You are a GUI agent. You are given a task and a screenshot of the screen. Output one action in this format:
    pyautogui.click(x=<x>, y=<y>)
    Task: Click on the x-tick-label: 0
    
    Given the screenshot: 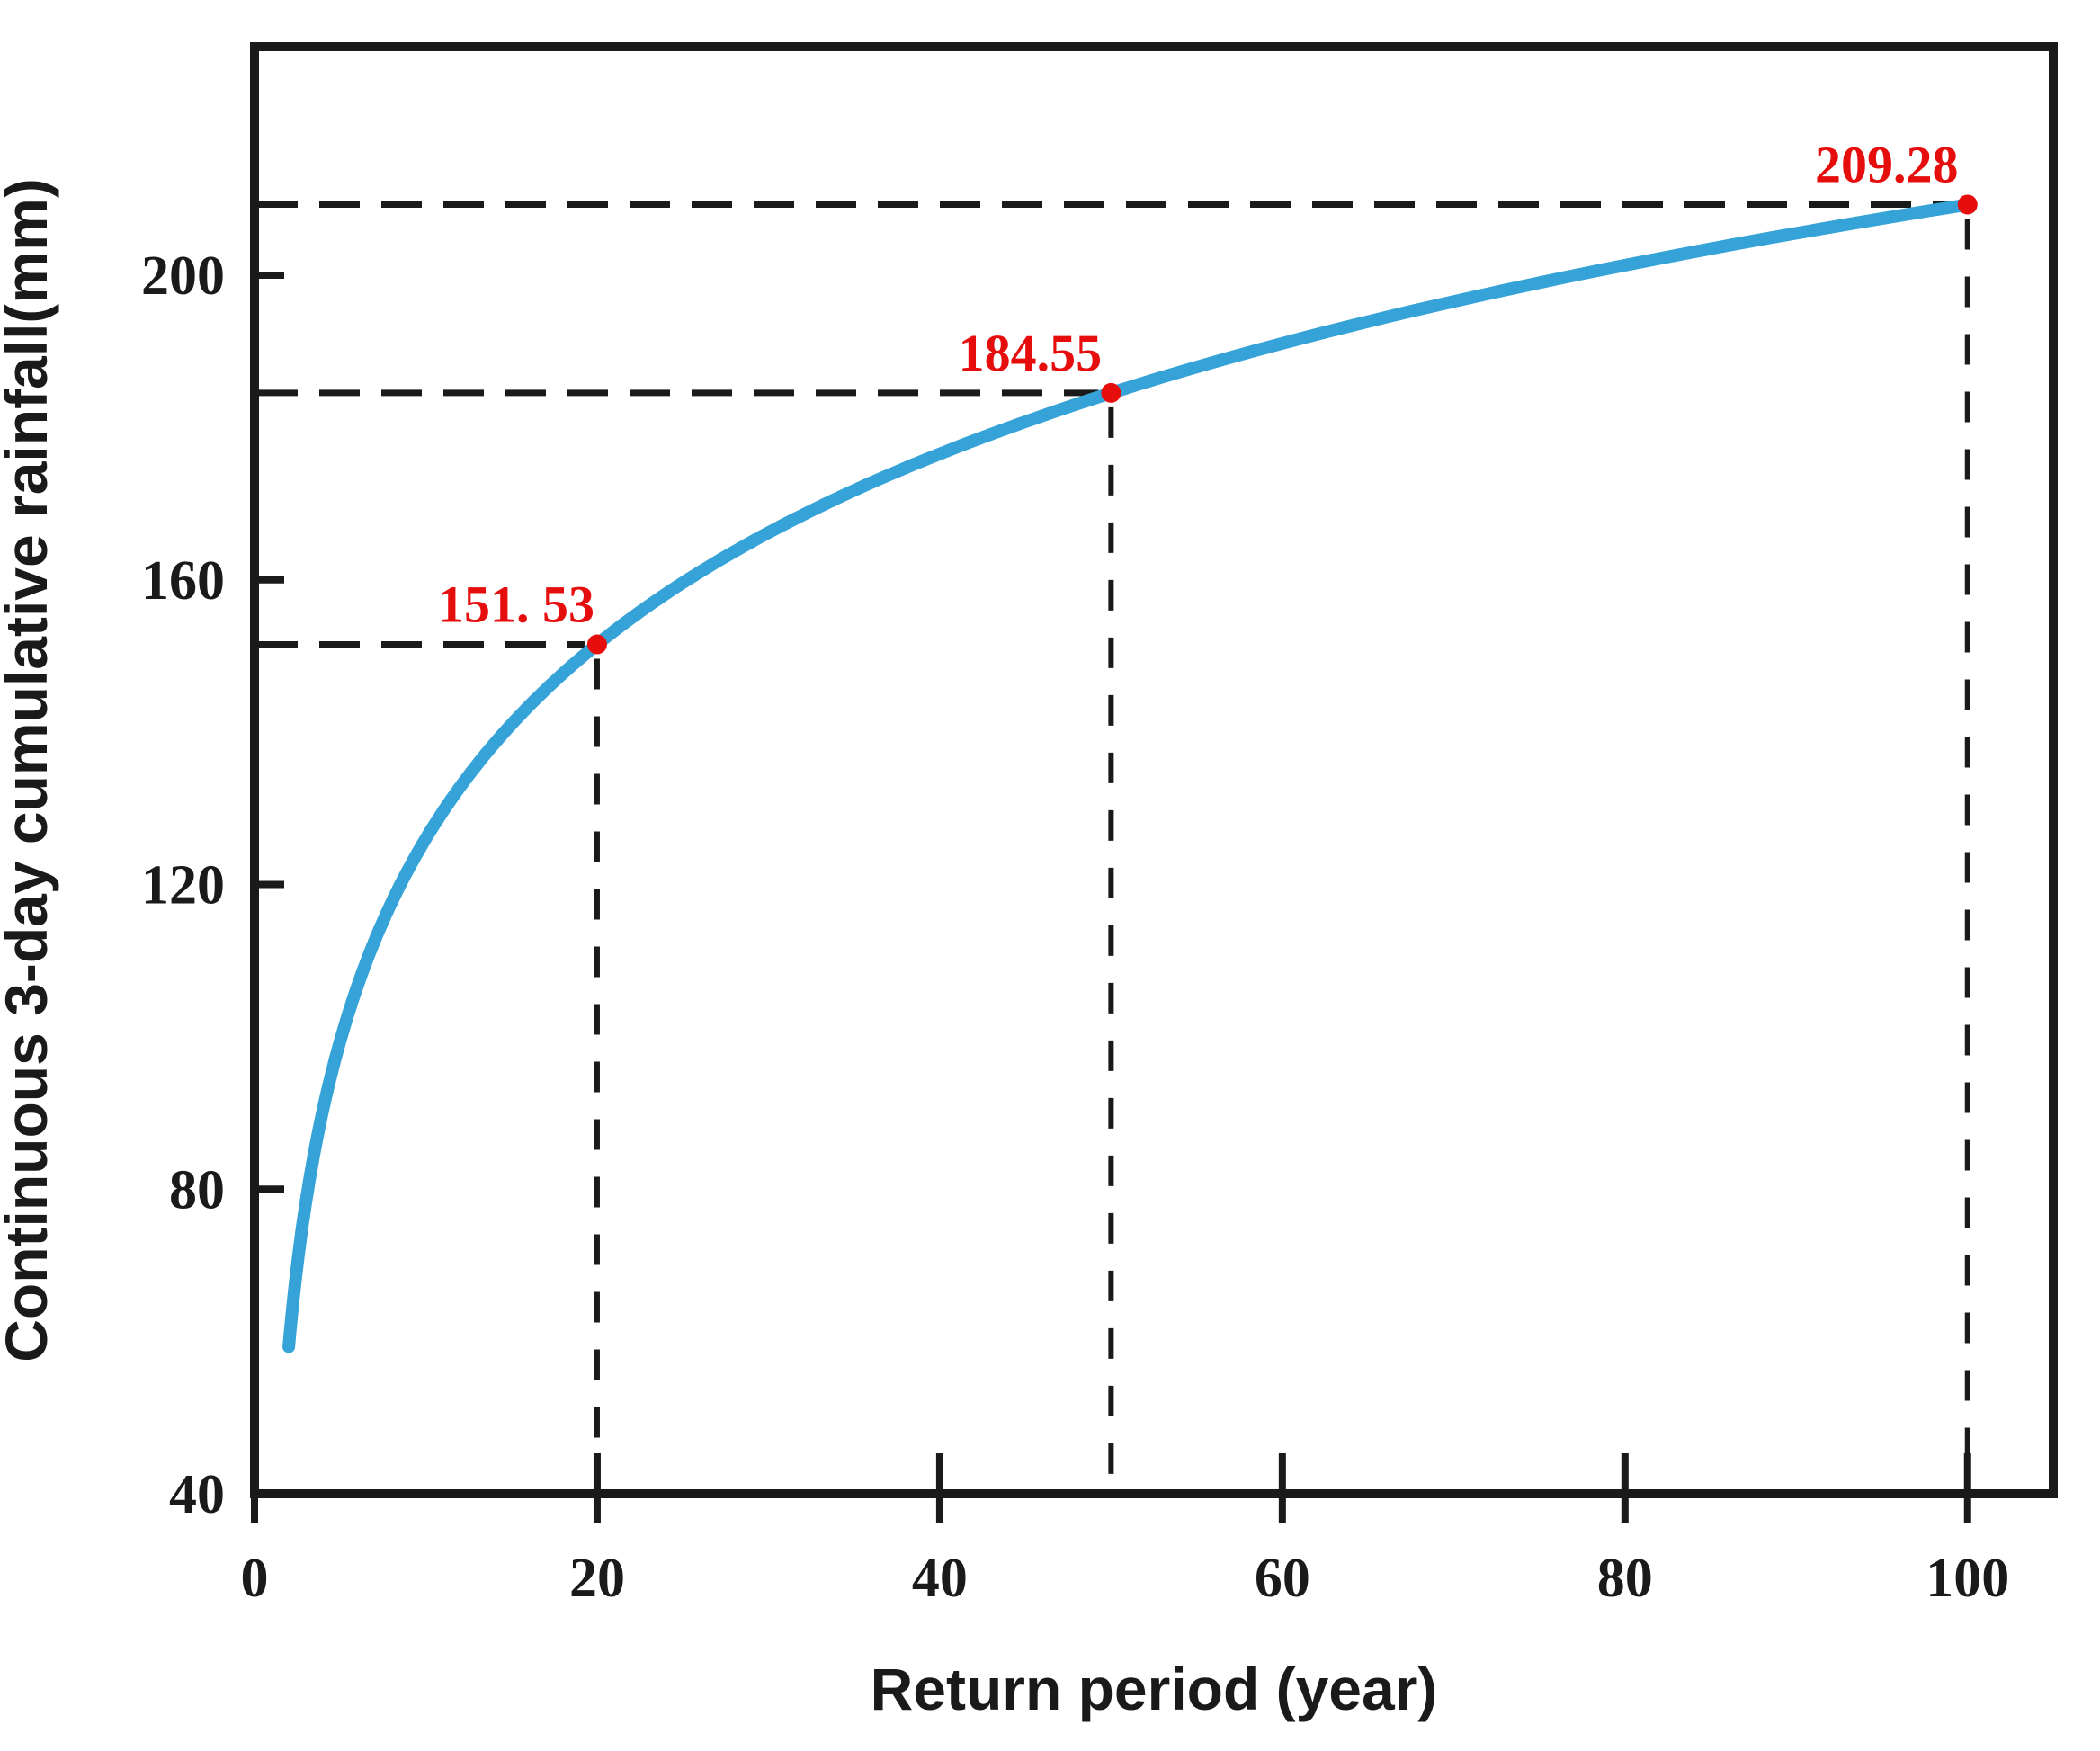 What is the action you would take?
    pyautogui.click(x=255, y=1579)
    